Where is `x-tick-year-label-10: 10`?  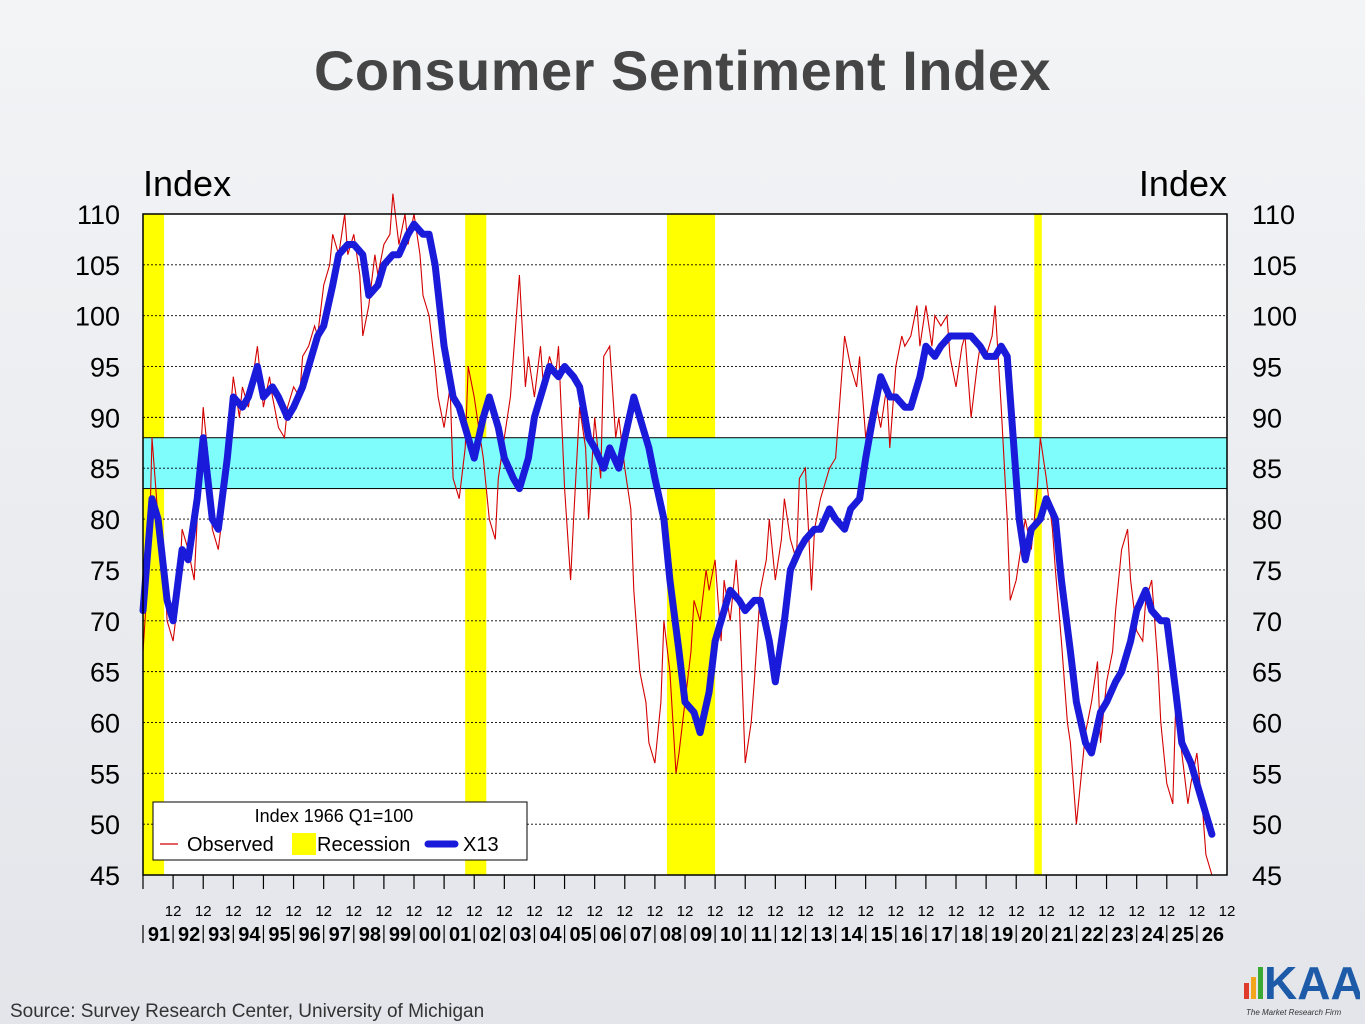
x-tick-year-label-10: 10 is located at coordinates (731, 935).